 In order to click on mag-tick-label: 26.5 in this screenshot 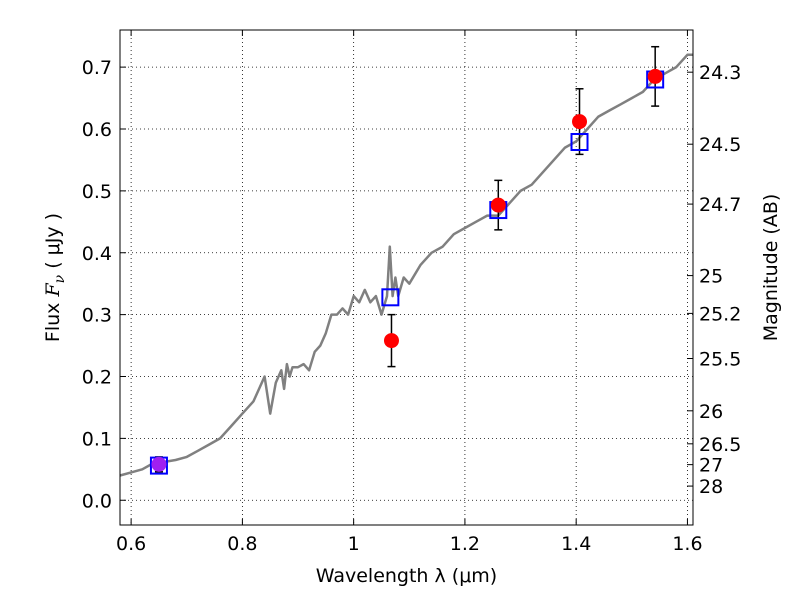, I will do `click(720, 445)`.